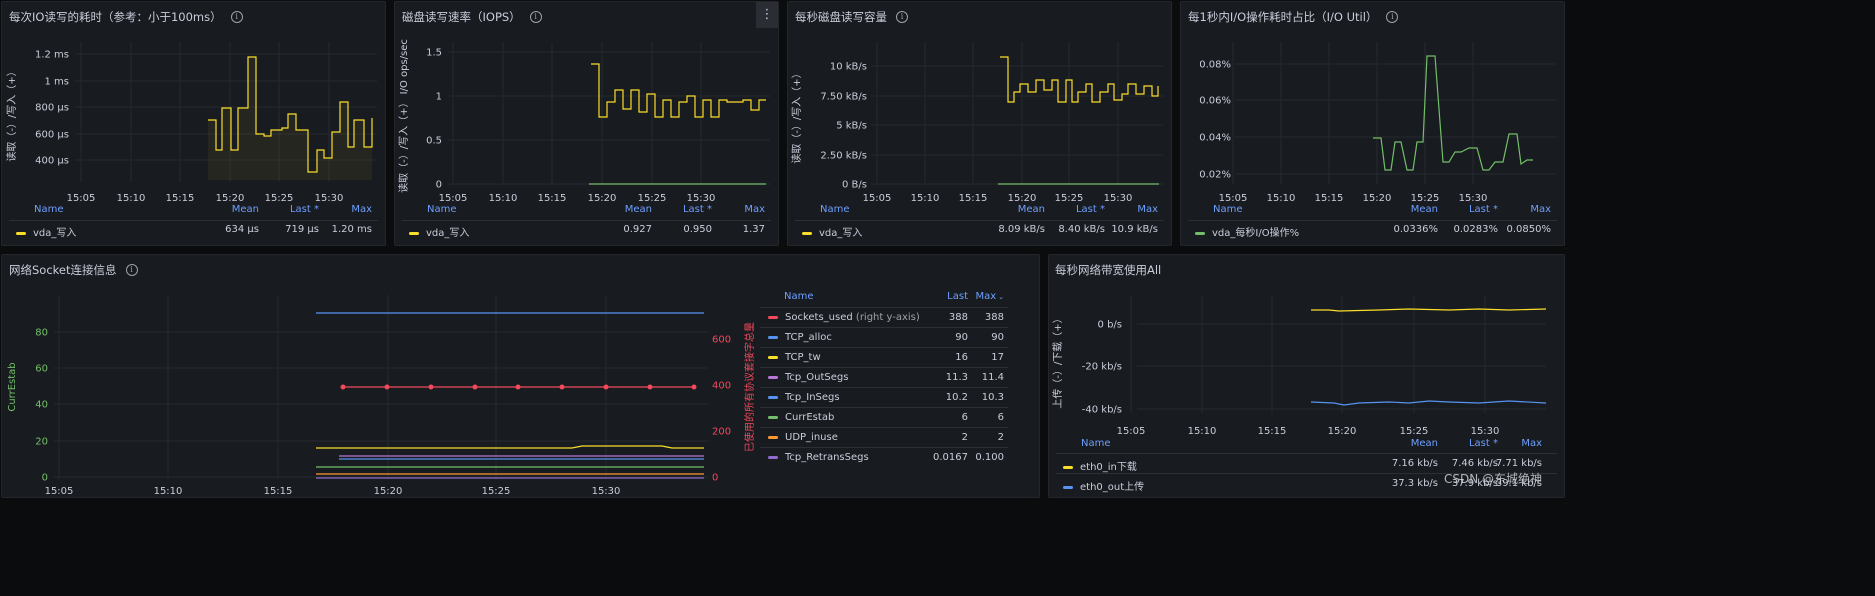  What do you see at coordinates (827, 457) in the screenshot?
I see `series-name: Tcp_RetransSegs` at bounding box center [827, 457].